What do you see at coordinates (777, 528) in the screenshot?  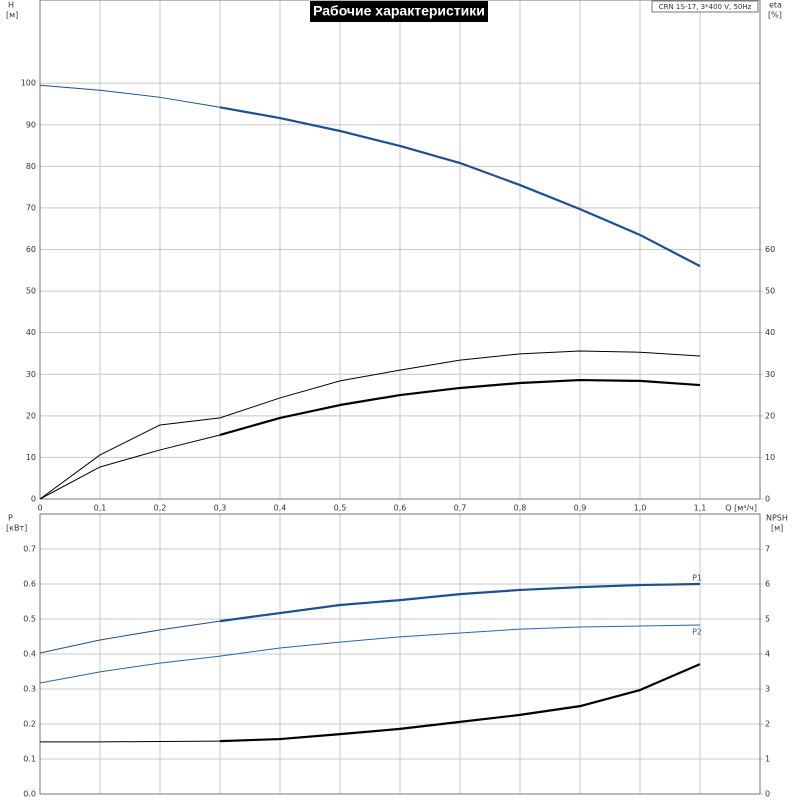 I see `y2-unit: [м]` at bounding box center [777, 528].